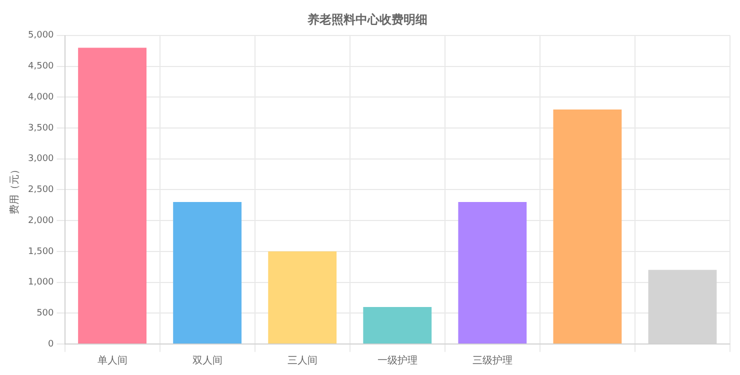 This screenshot has height=375, width=740. What do you see at coordinates (397, 360) in the screenshot?
I see `x-tick-label: 一级护理` at bounding box center [397, 360].